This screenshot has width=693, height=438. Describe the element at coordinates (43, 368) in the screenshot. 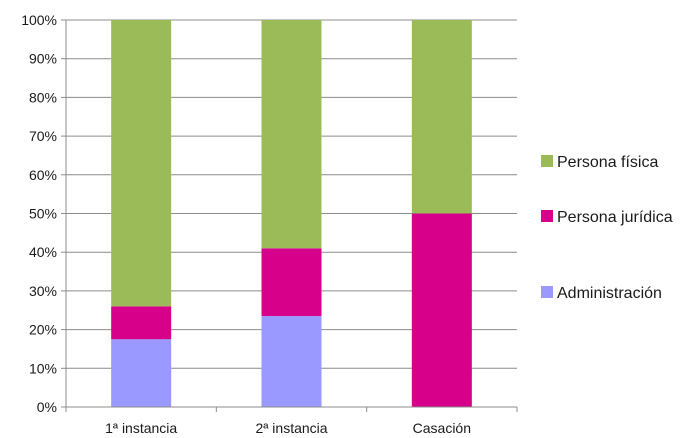

I see `y-tick-label: 10%` at that location.